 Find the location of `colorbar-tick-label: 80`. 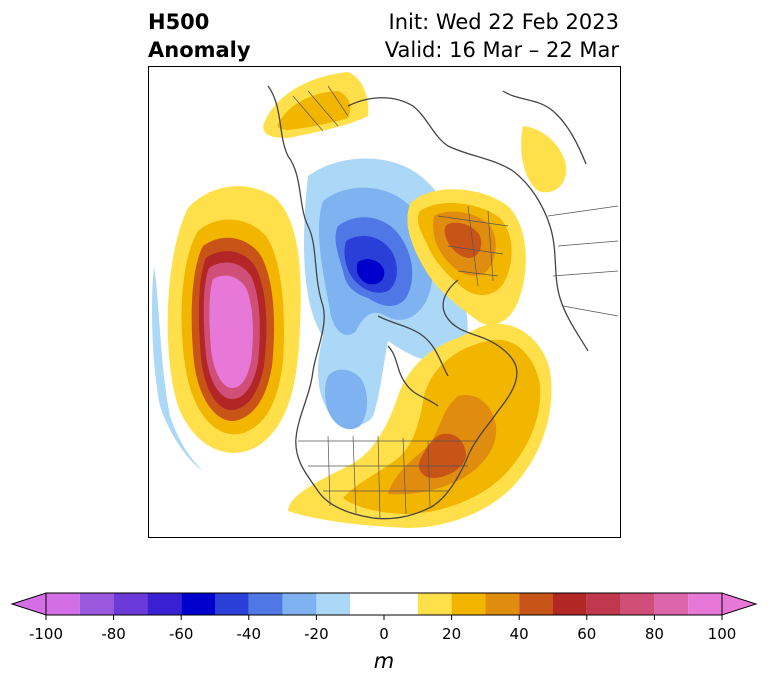

colorbar-tick-label: 80 is located at coordinates (654, 634).